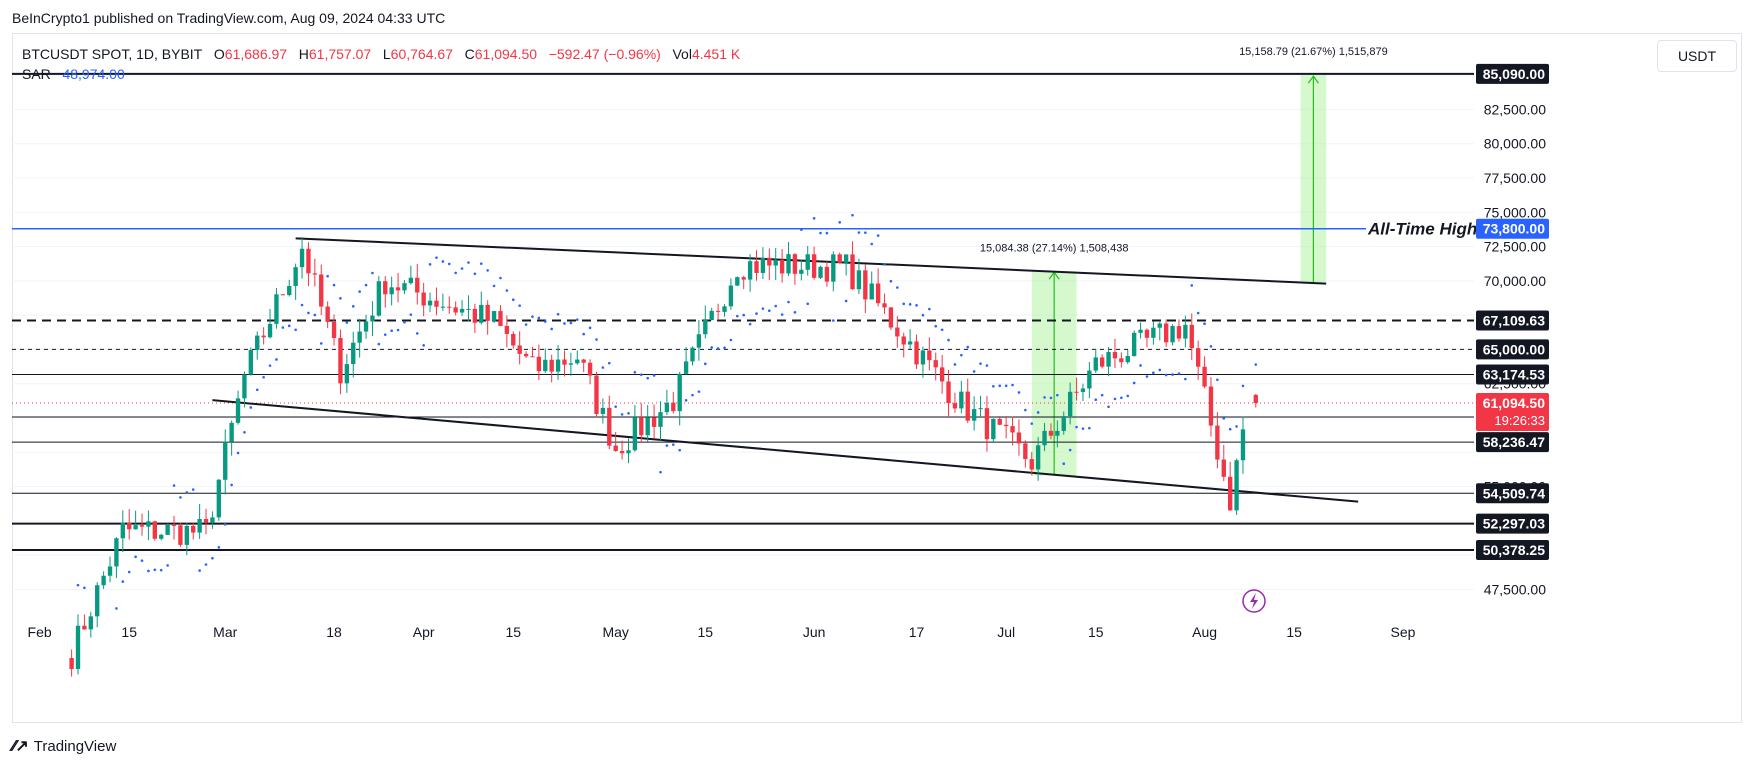 The image size is (1755, 768). Describe the element at coordinates (1697, 56) in the screenshot. I see `currency-button: USDT` at that location.